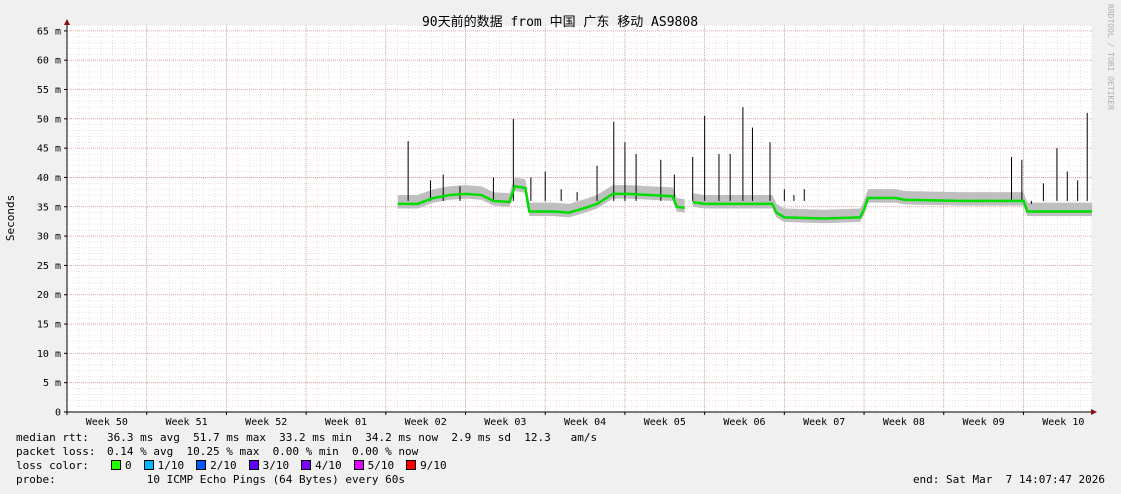 This screenshot has width=1121, height=494. Describe the element at coordinates (52, 437) in the screenshot. I see `median-rtt-label: median rtt:` at that location.